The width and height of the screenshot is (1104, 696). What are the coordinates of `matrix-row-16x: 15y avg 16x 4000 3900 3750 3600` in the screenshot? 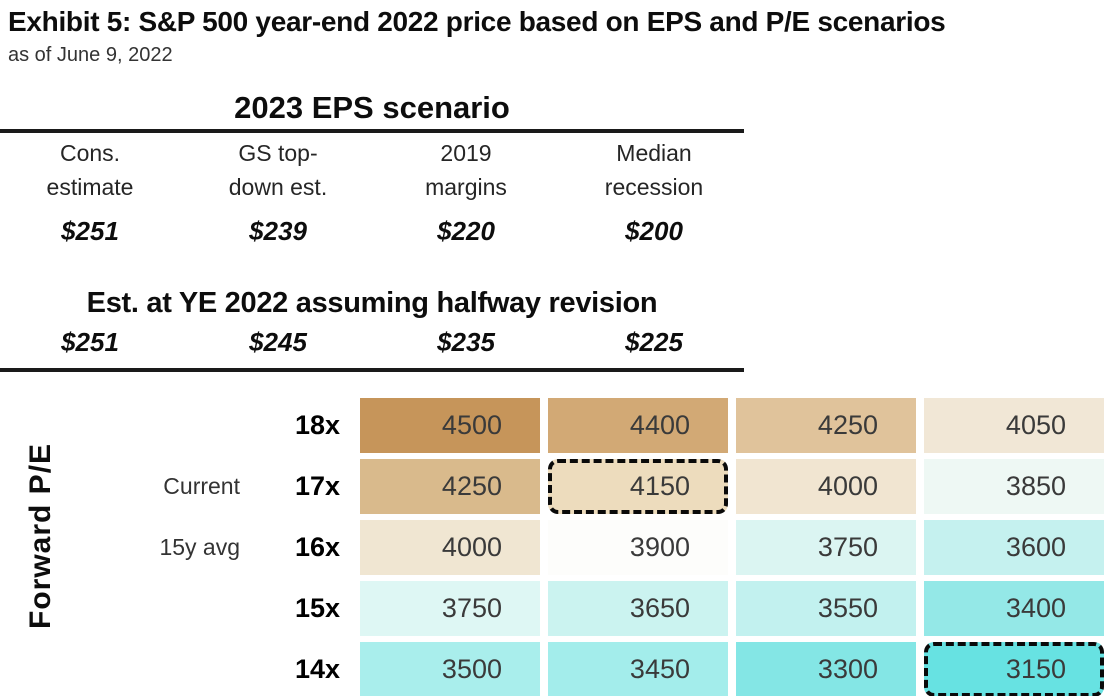 It's located at (552, 547).